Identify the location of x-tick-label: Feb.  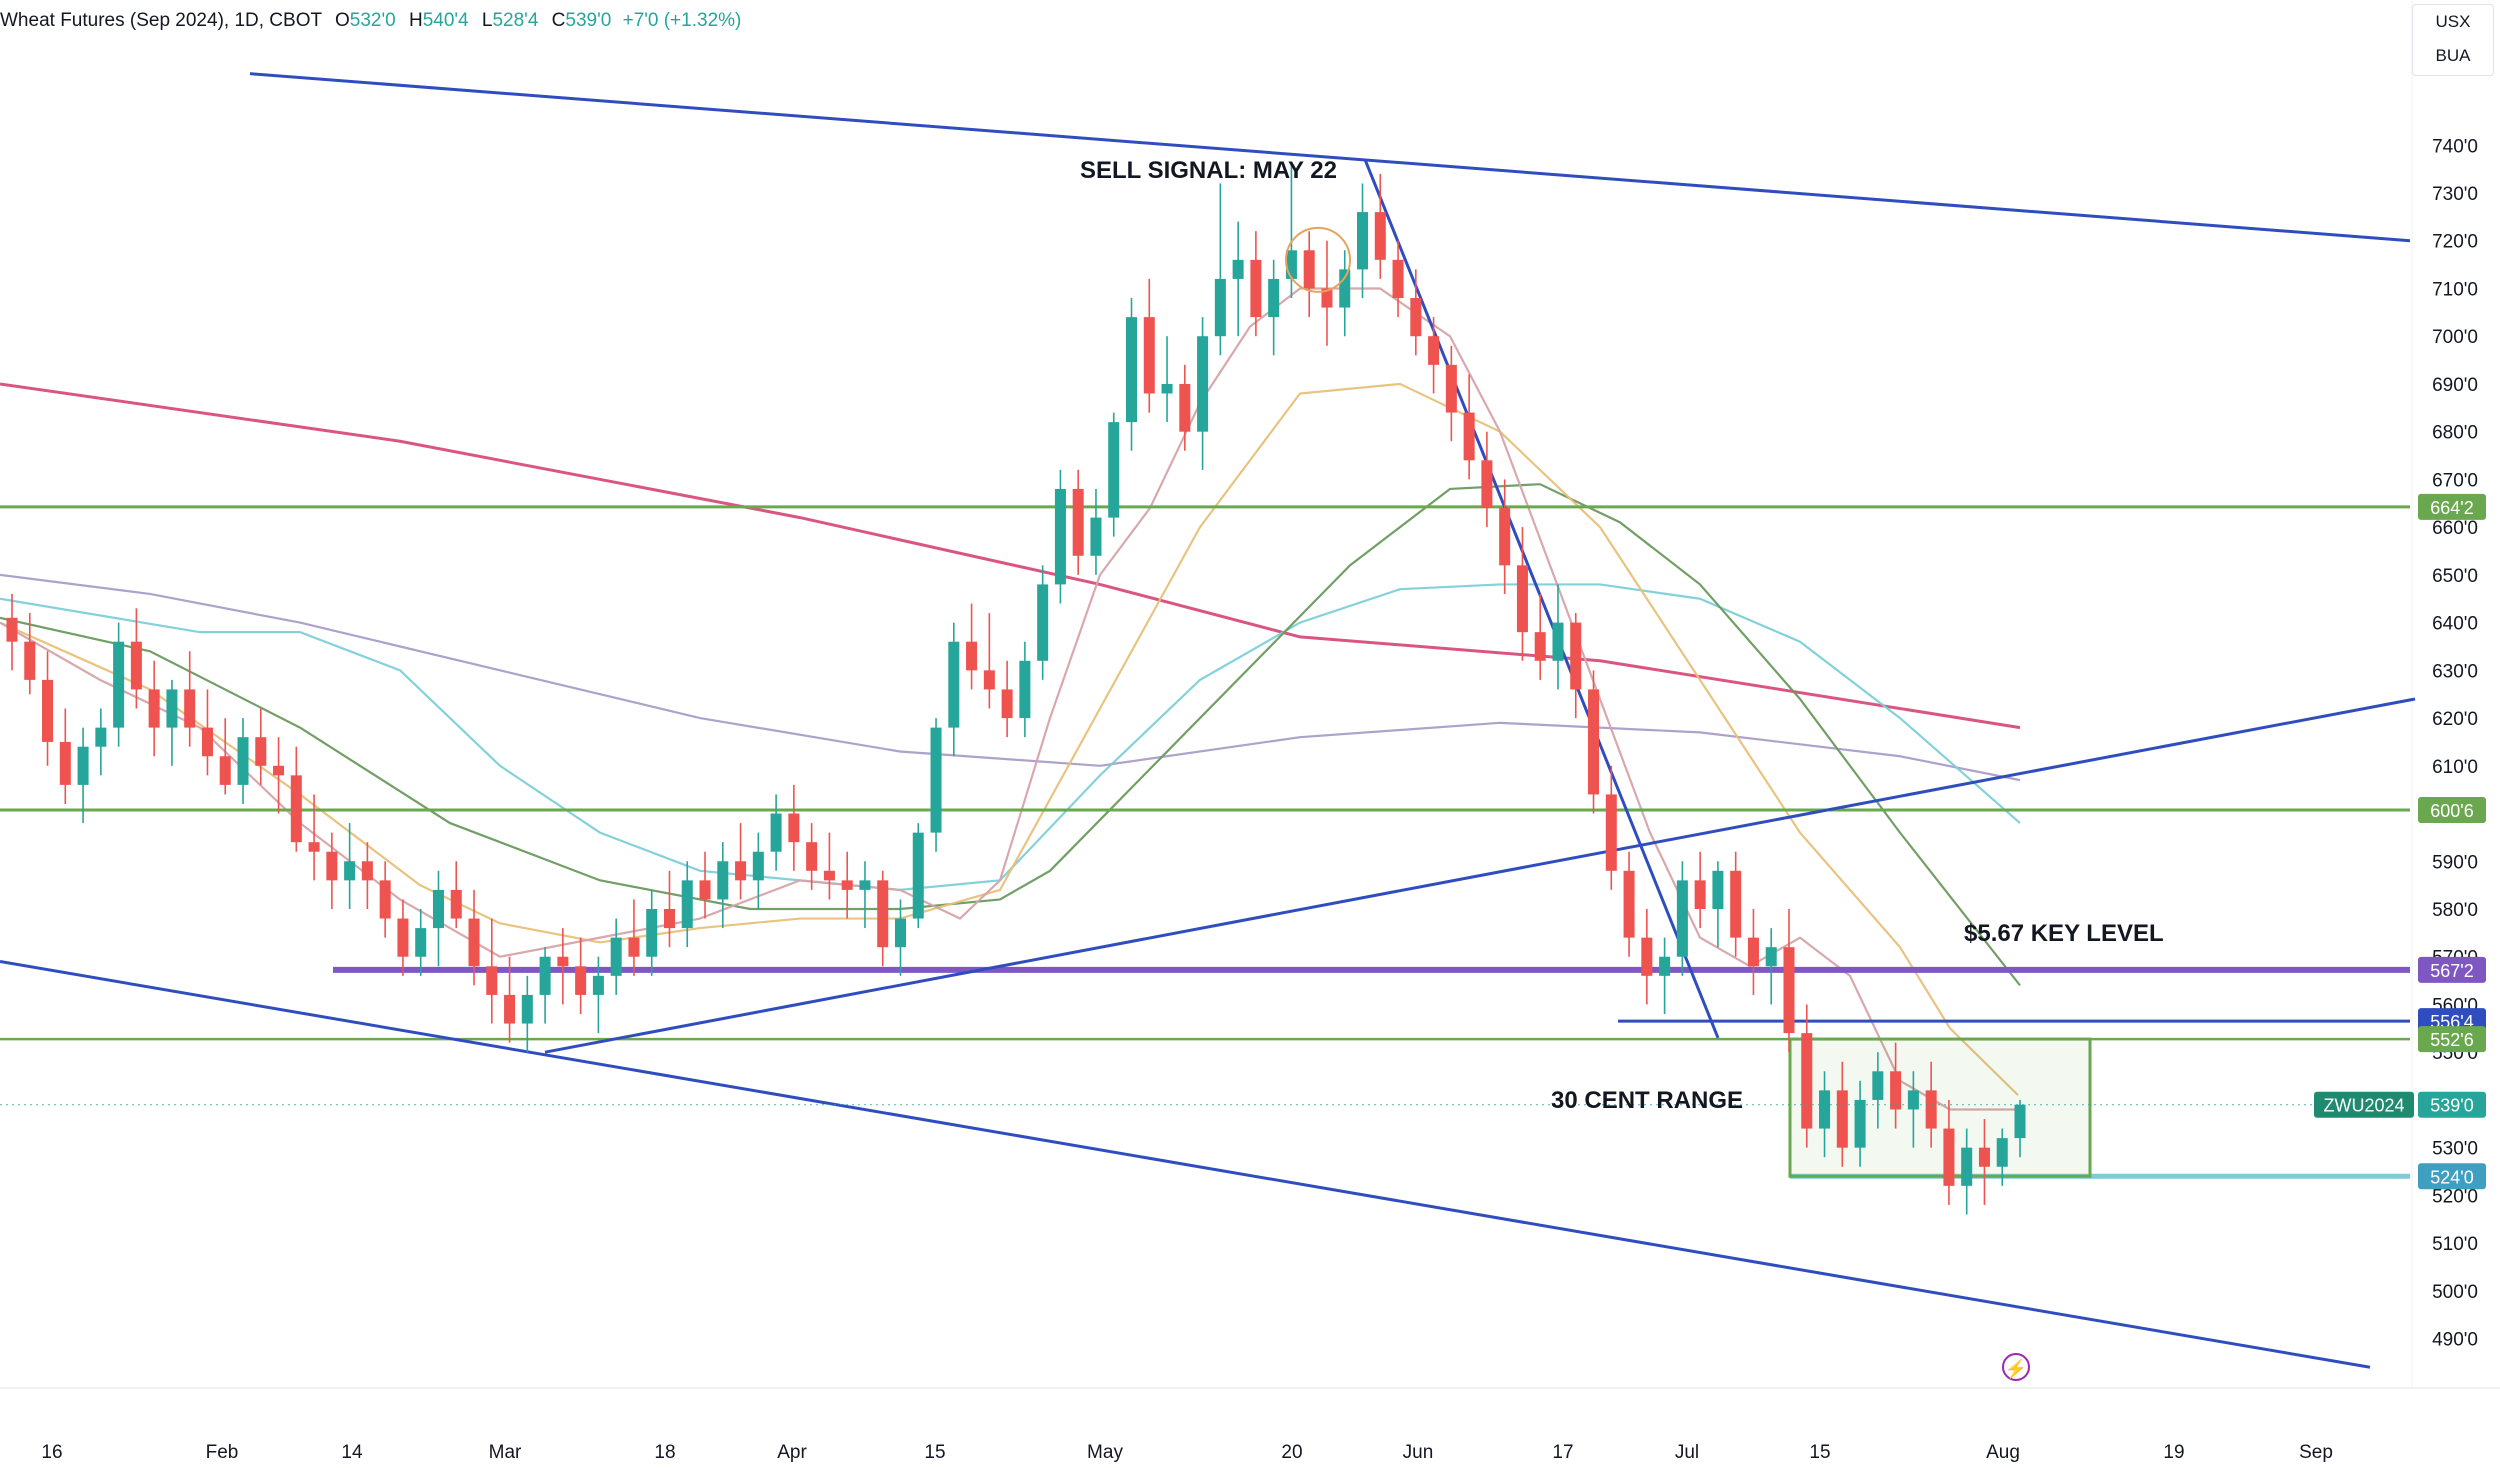
(222, 1452).